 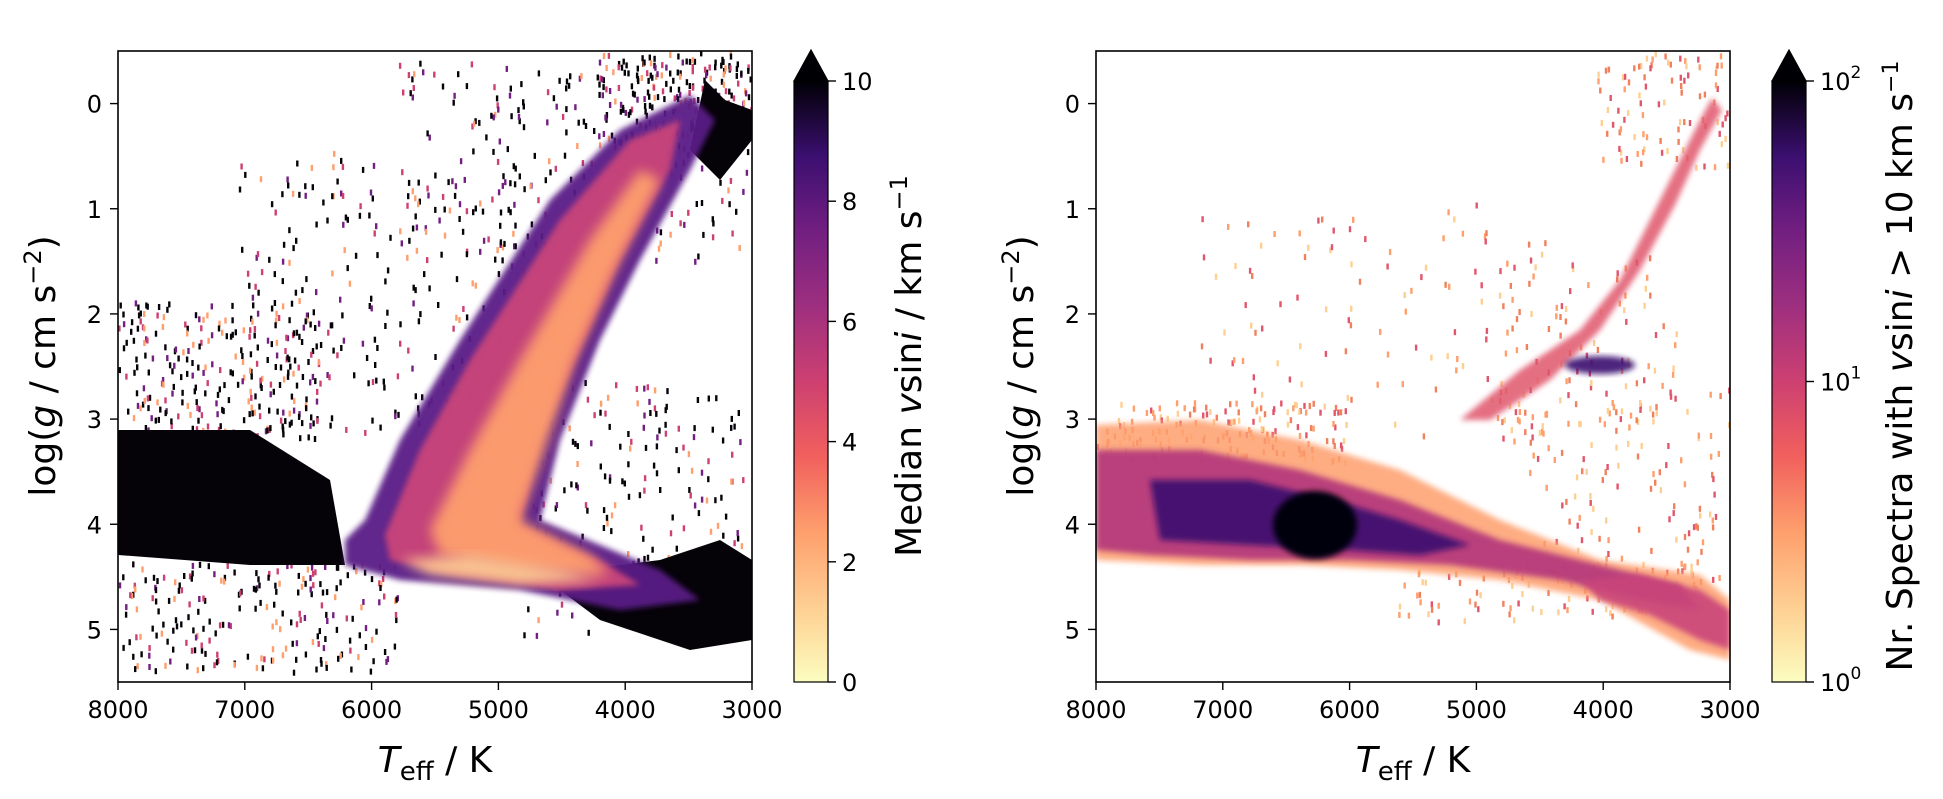 I want to click on right-y-tick-label: 1, so click(x=1072, y=210).